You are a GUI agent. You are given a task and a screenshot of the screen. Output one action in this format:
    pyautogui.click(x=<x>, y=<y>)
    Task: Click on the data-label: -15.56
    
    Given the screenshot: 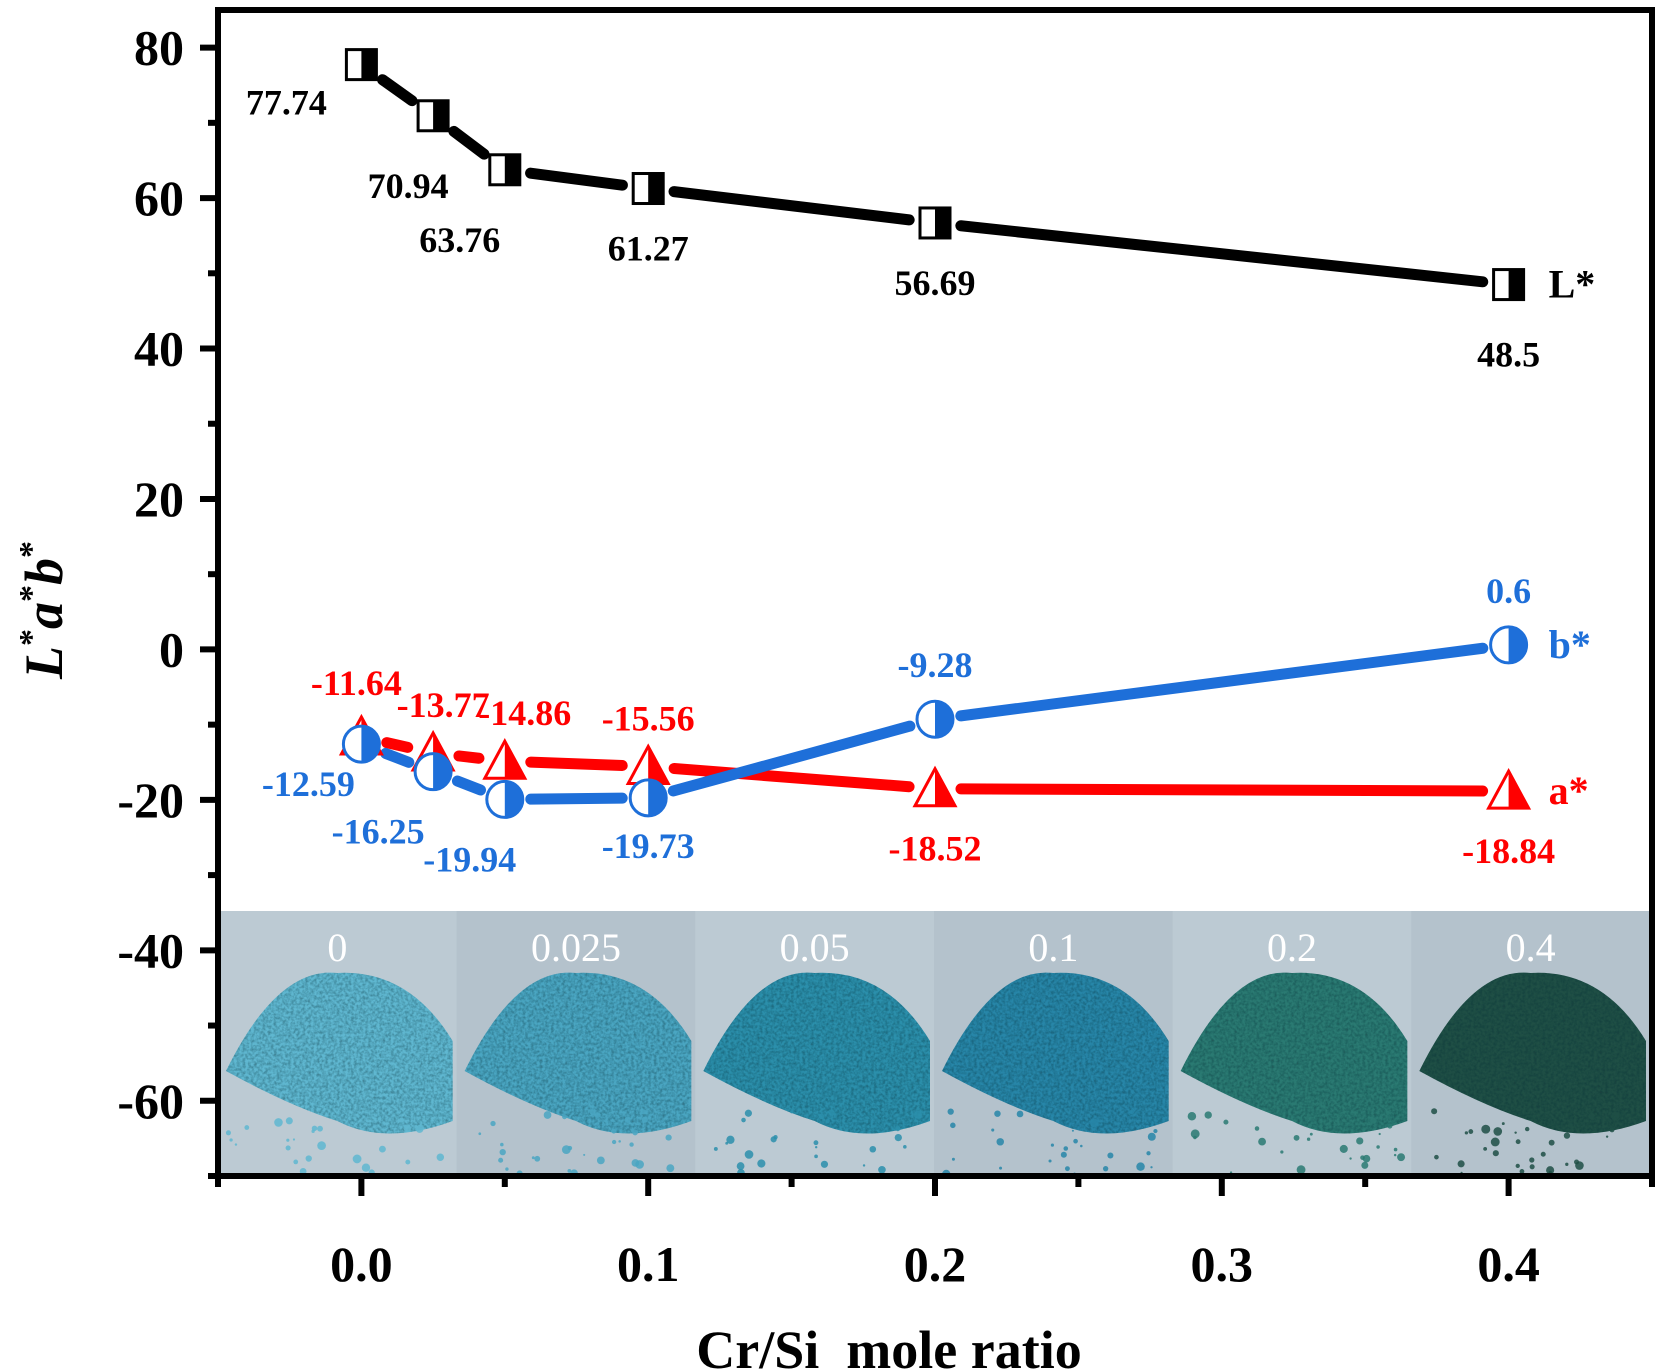 What is the action you would take?
    pyautogui.click(x=648, y=718)
    